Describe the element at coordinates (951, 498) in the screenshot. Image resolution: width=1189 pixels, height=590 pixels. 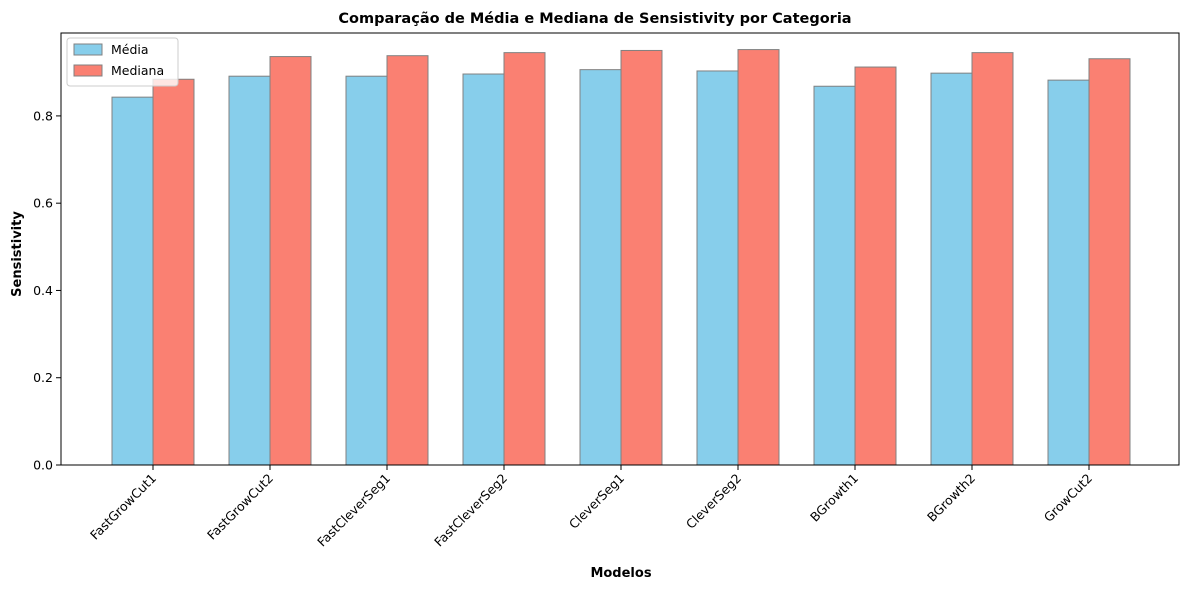
I see `x-tick-label: BGrowth2` at that location.